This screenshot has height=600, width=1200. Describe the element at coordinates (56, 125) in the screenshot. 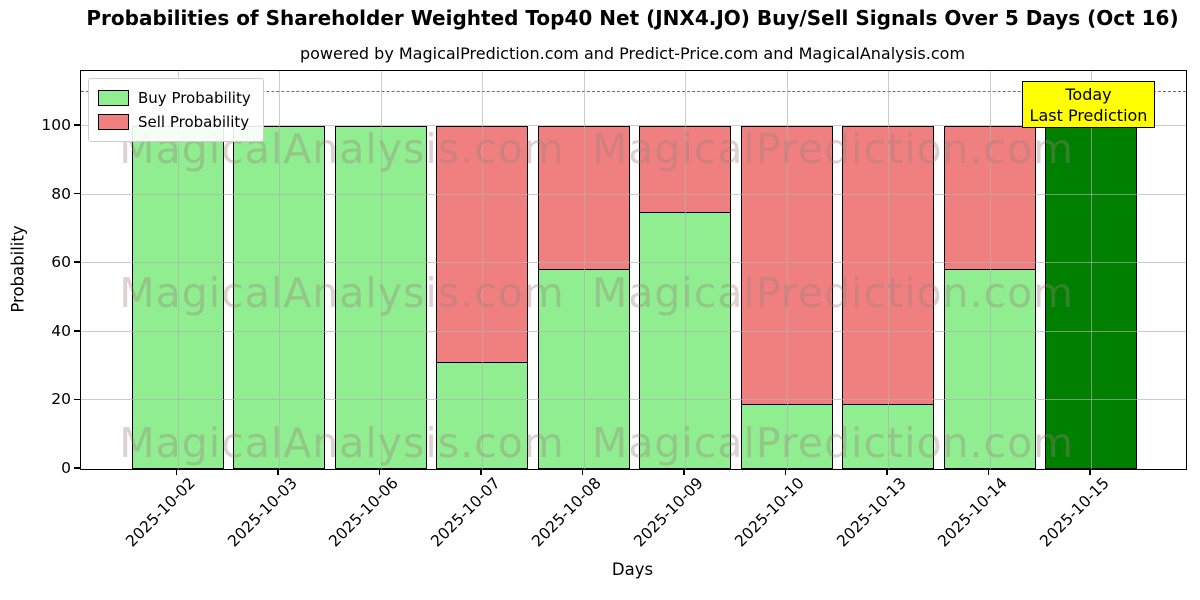

I see `y-tick-label: 100` at that location.